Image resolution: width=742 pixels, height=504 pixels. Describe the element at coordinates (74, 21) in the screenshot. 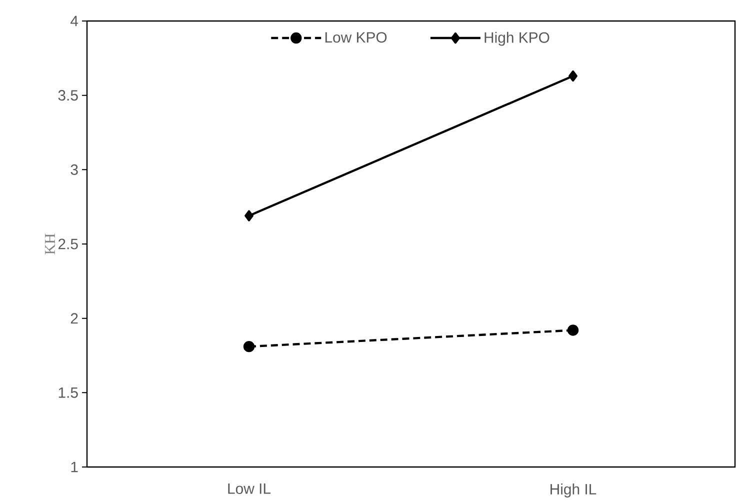

I see `y-tick-label: 4` at that location.